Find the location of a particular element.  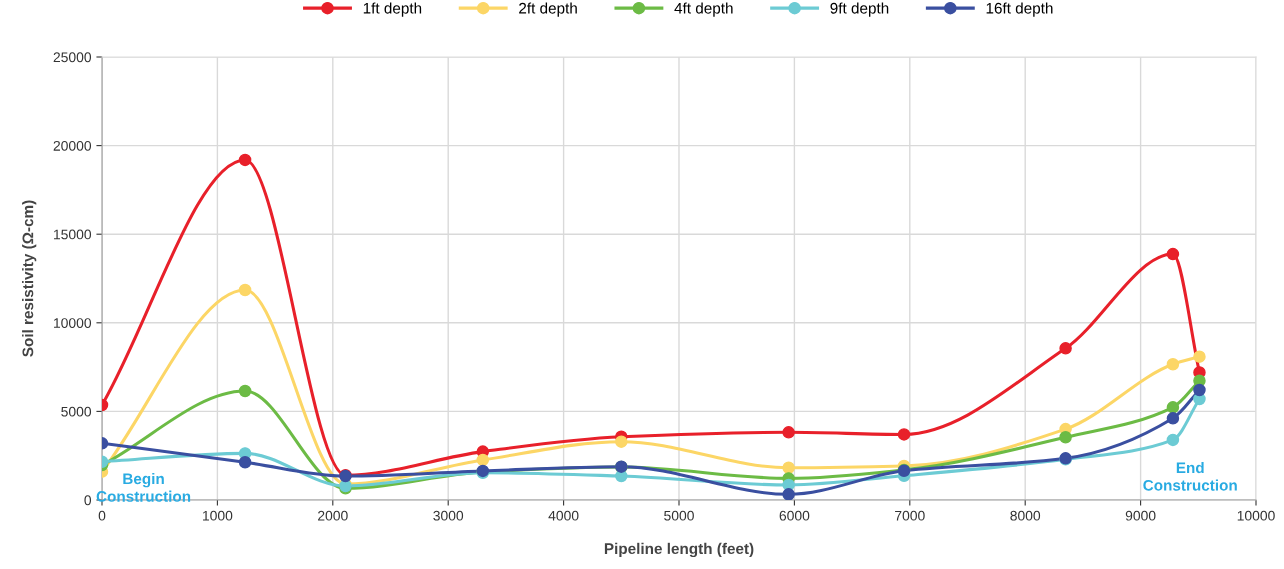

y-tick-label: 25000 is located at coordinates (72, 57).